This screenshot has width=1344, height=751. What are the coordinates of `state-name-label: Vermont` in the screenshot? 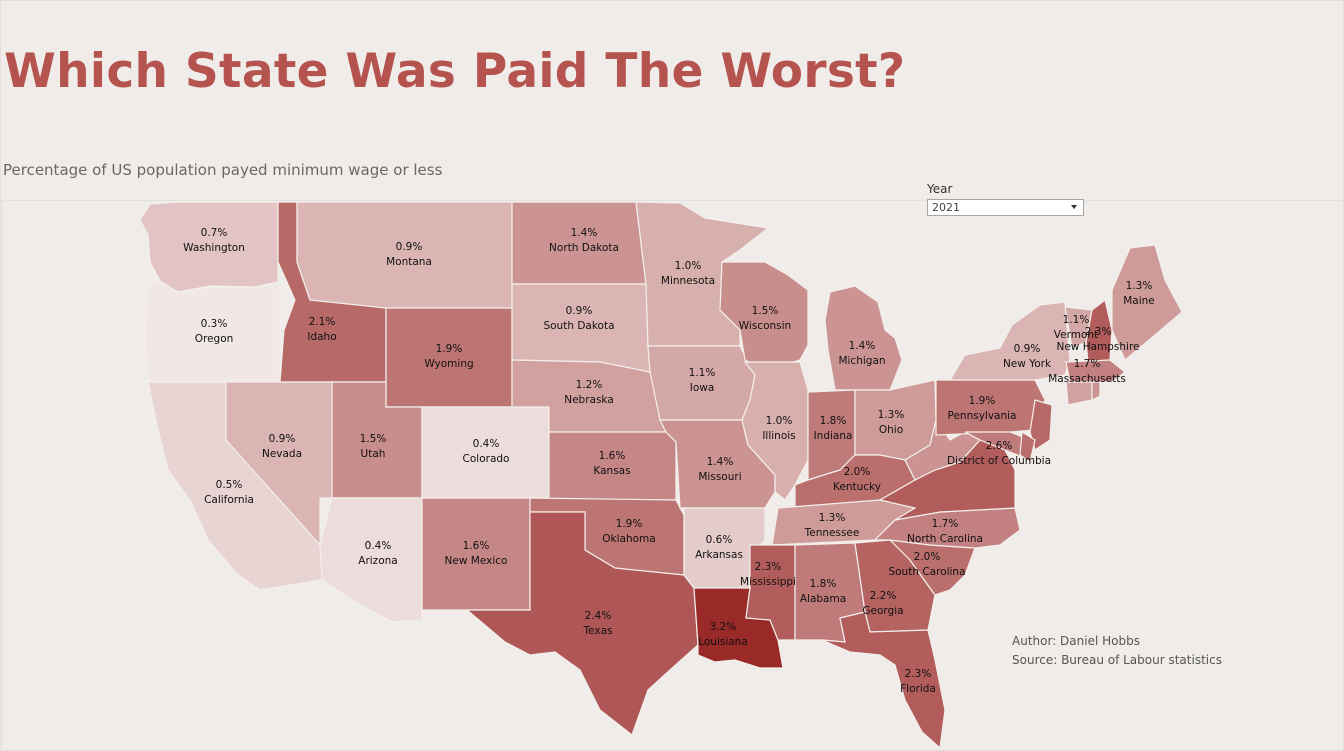 It's located at (1076, 335).